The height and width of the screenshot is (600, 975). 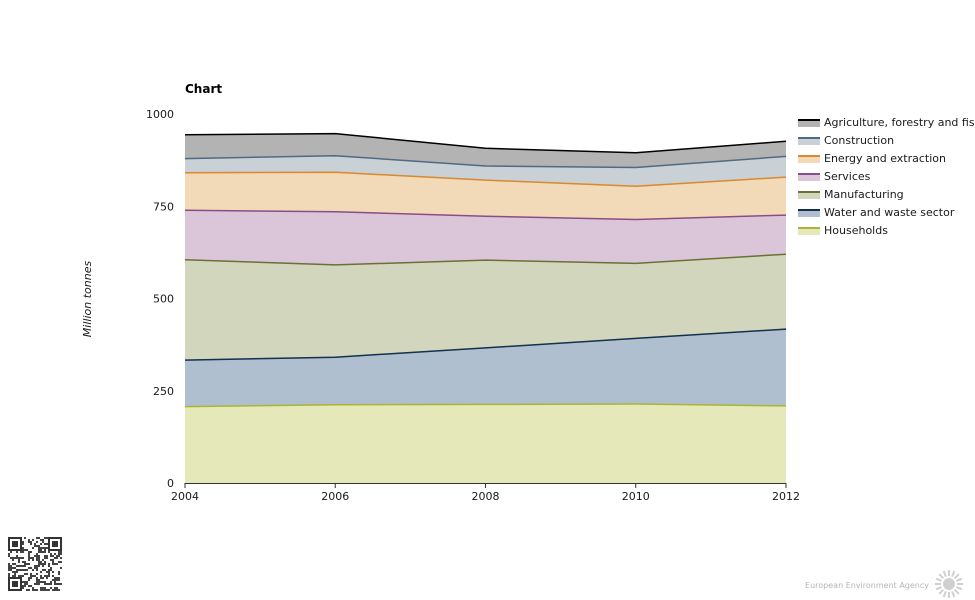 I want to click on legend-label: Households, so click(x=856, y=230).